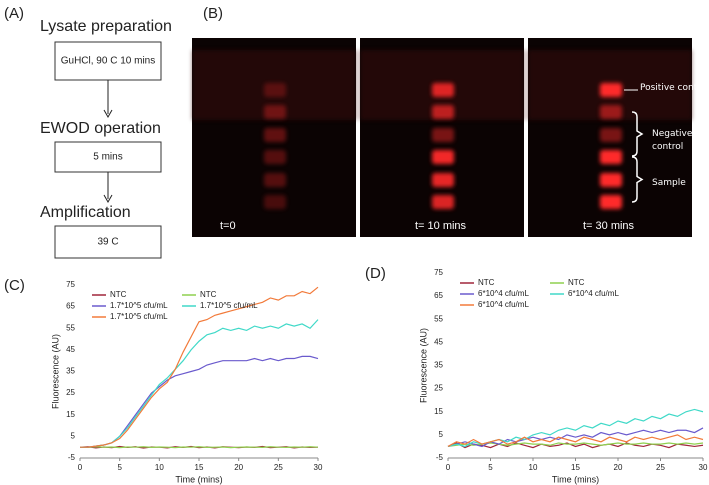 The width and height of the screenshot is (709, 485). I want to click on panel-label: (A), so click(14, 13).